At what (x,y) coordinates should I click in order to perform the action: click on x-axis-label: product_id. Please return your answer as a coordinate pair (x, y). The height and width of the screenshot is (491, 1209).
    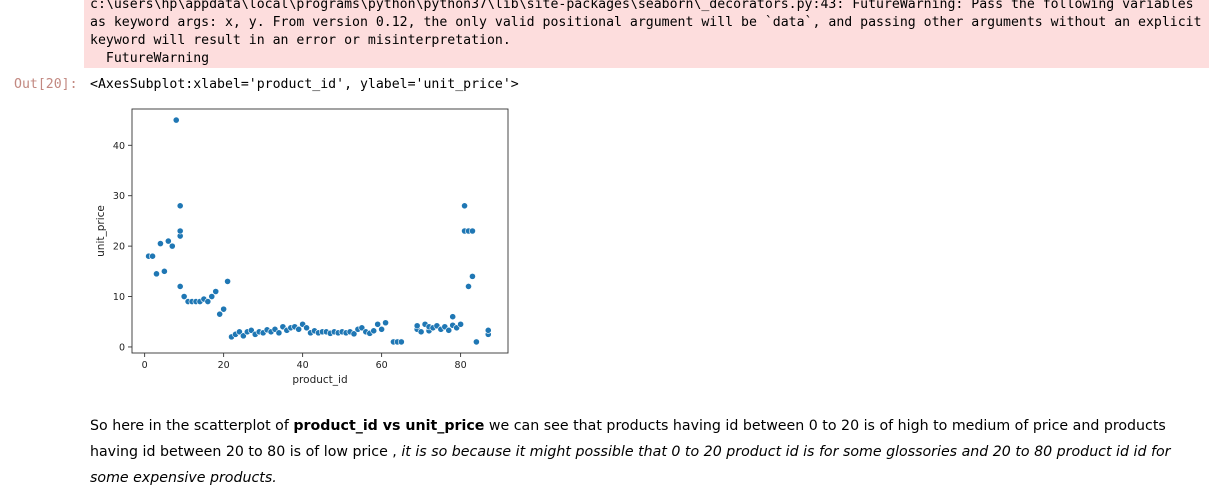
    Looking at the image, I should click on (319, 380).